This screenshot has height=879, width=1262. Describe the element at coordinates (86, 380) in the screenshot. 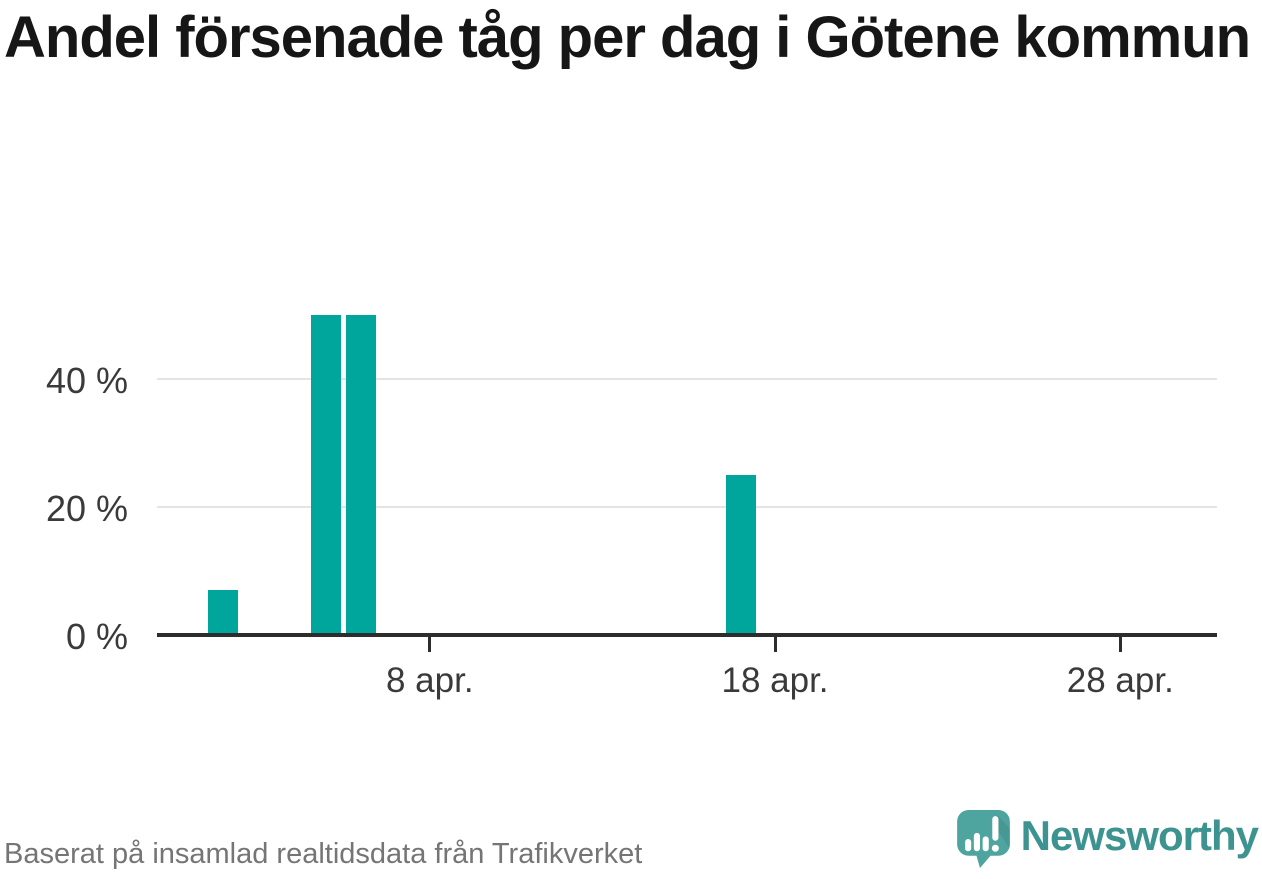

I see `y-tick-label: 40 %` at that location.